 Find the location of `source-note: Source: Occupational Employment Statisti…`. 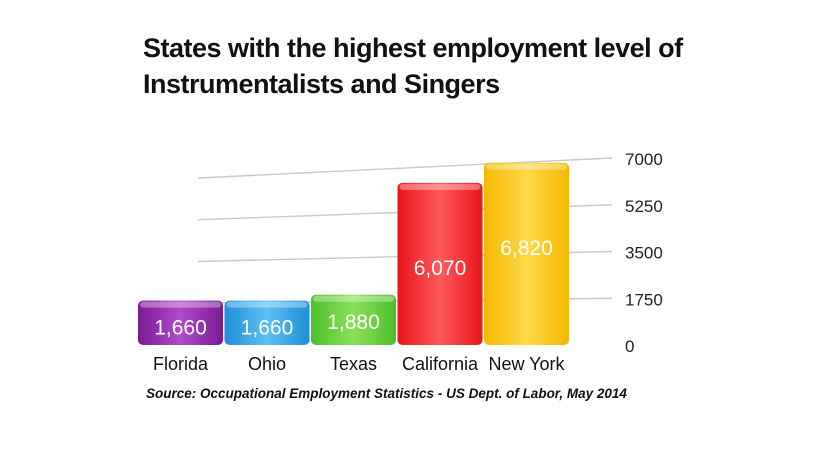

source-note: Source: Occupational Employment Statisti… is located at coordinates (386, 393).